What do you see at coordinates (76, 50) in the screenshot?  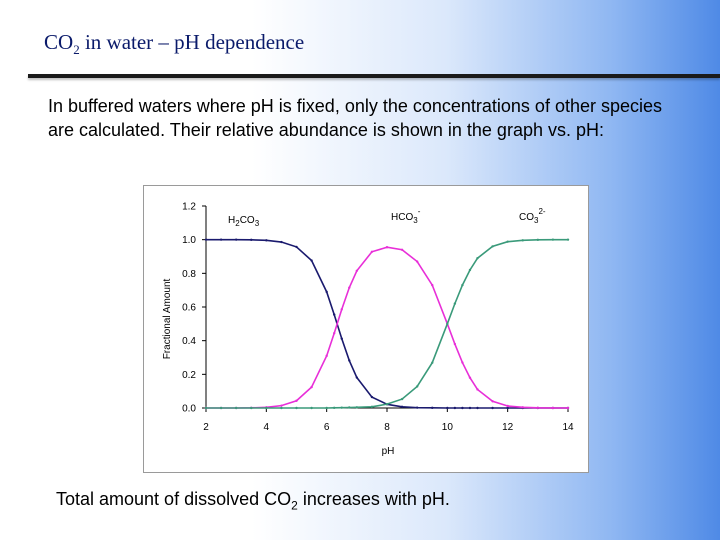 I see `title-subscript: 2` at bounding box center [76, 50].